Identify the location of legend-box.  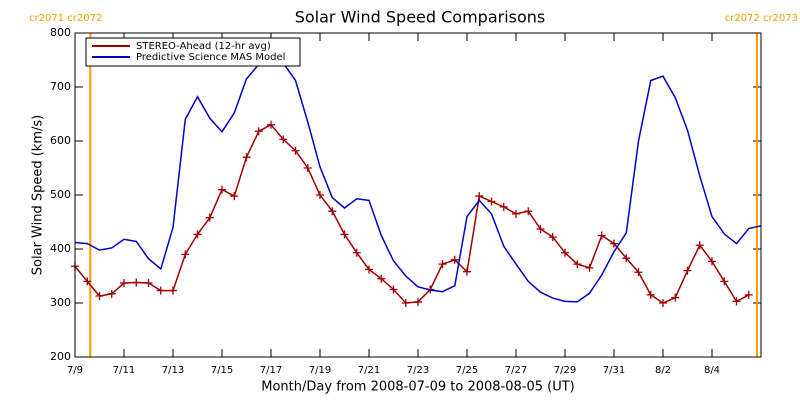
(193, 52).